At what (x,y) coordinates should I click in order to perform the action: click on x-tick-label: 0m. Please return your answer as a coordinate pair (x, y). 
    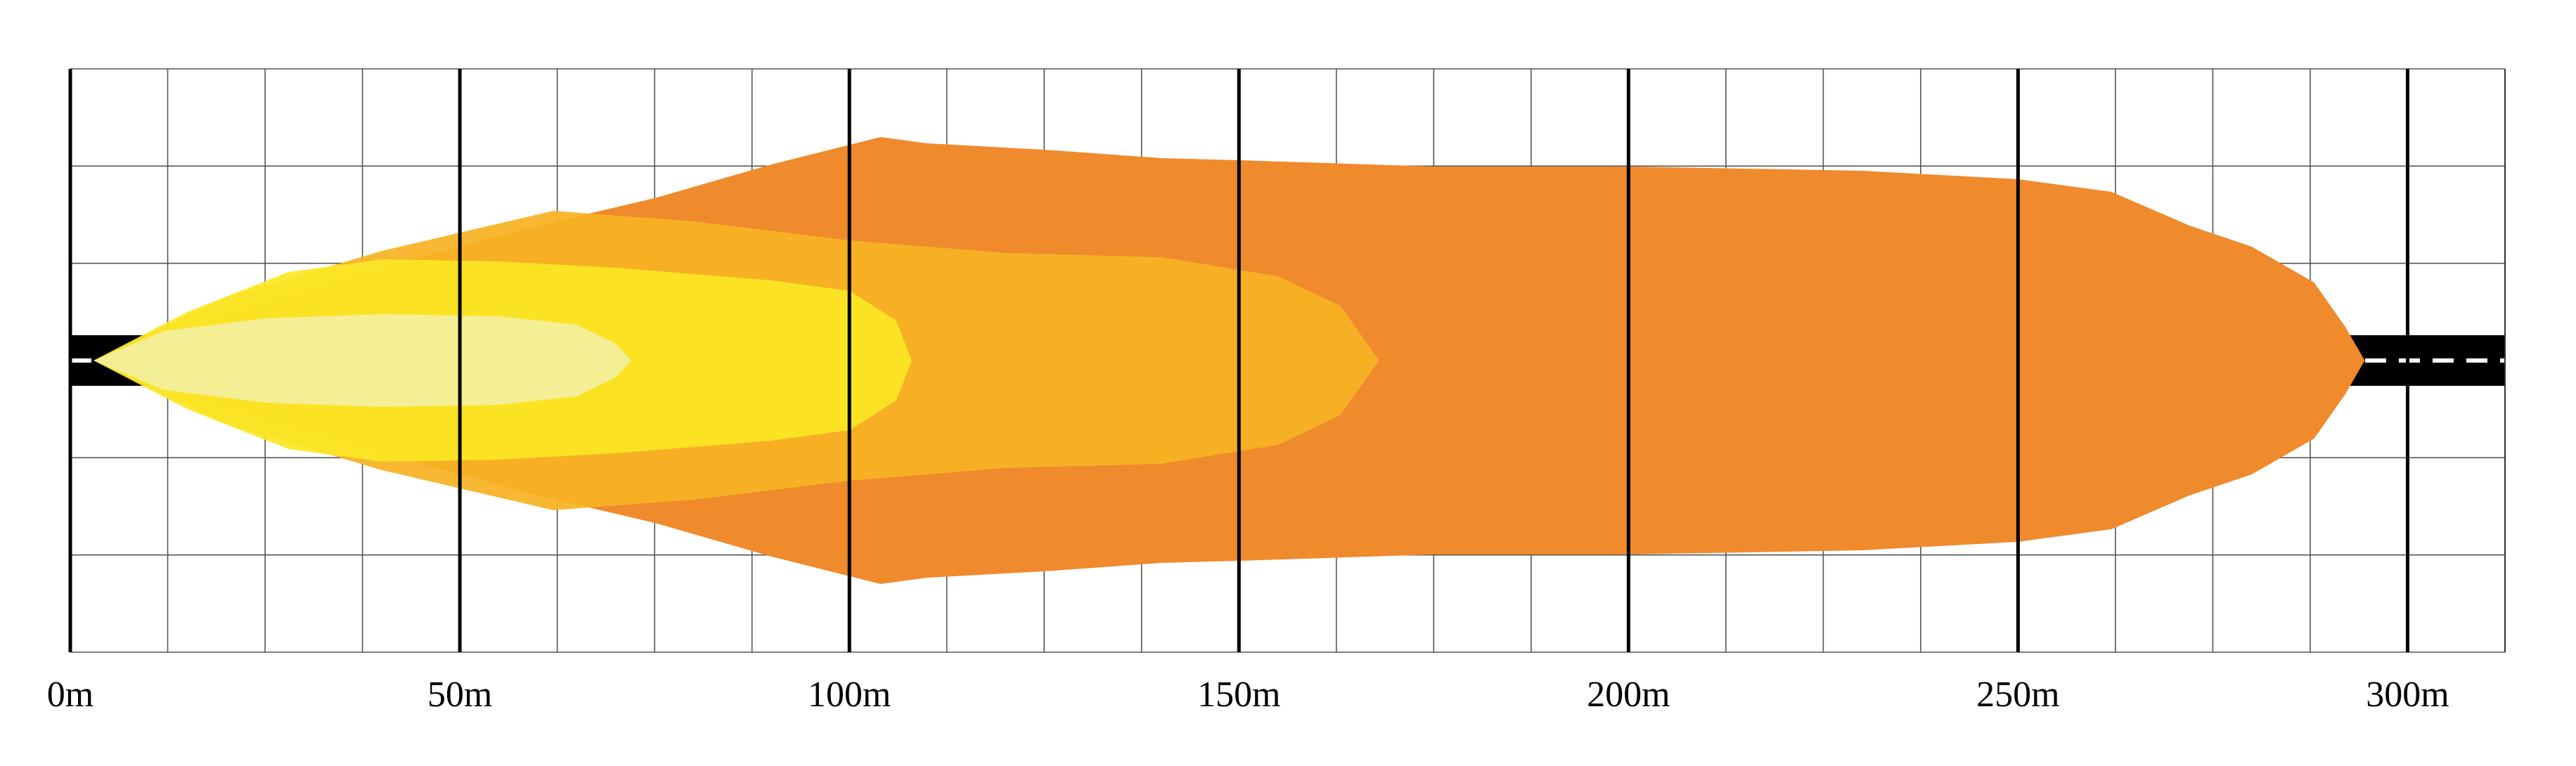
    Looking at the image, I should click on (70, 695).